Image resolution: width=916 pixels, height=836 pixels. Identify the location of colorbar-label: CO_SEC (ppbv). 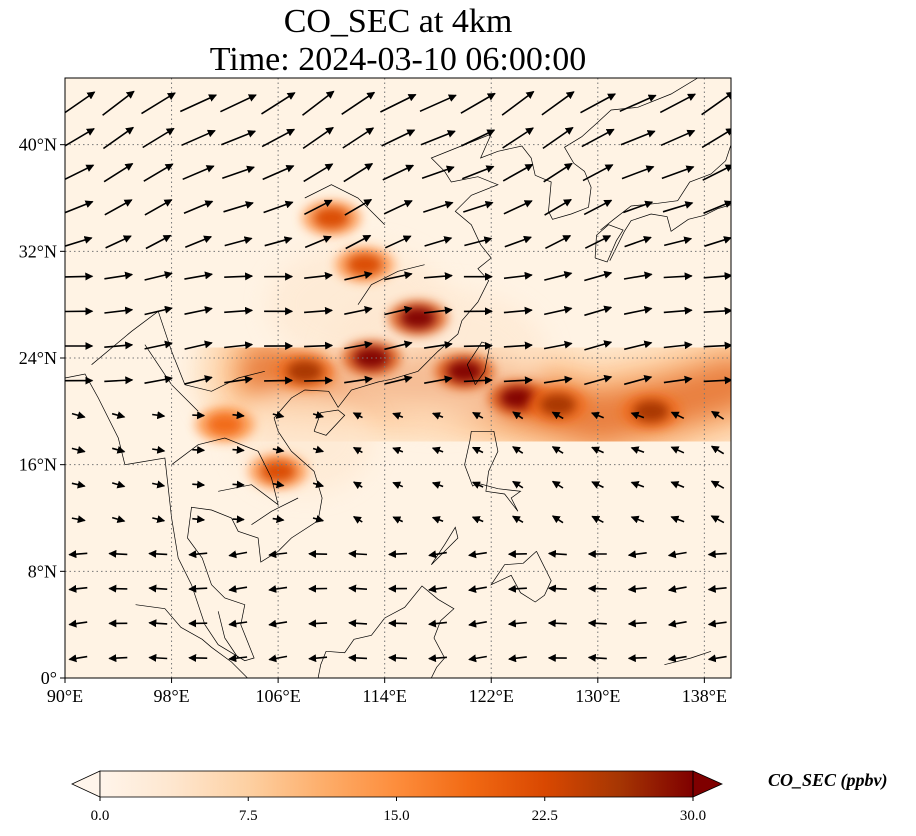
(828, 780).